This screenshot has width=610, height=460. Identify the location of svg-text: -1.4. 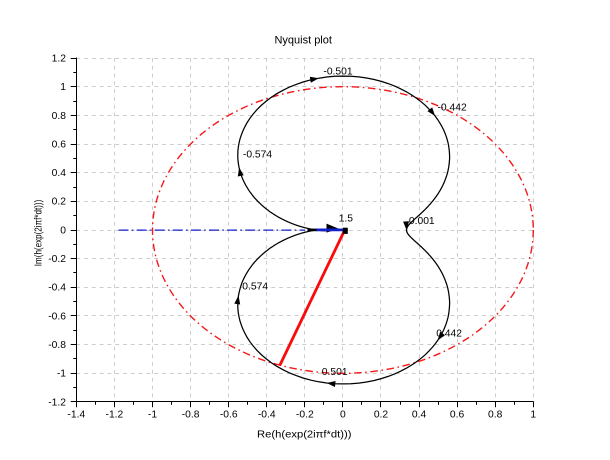
(76, 415).